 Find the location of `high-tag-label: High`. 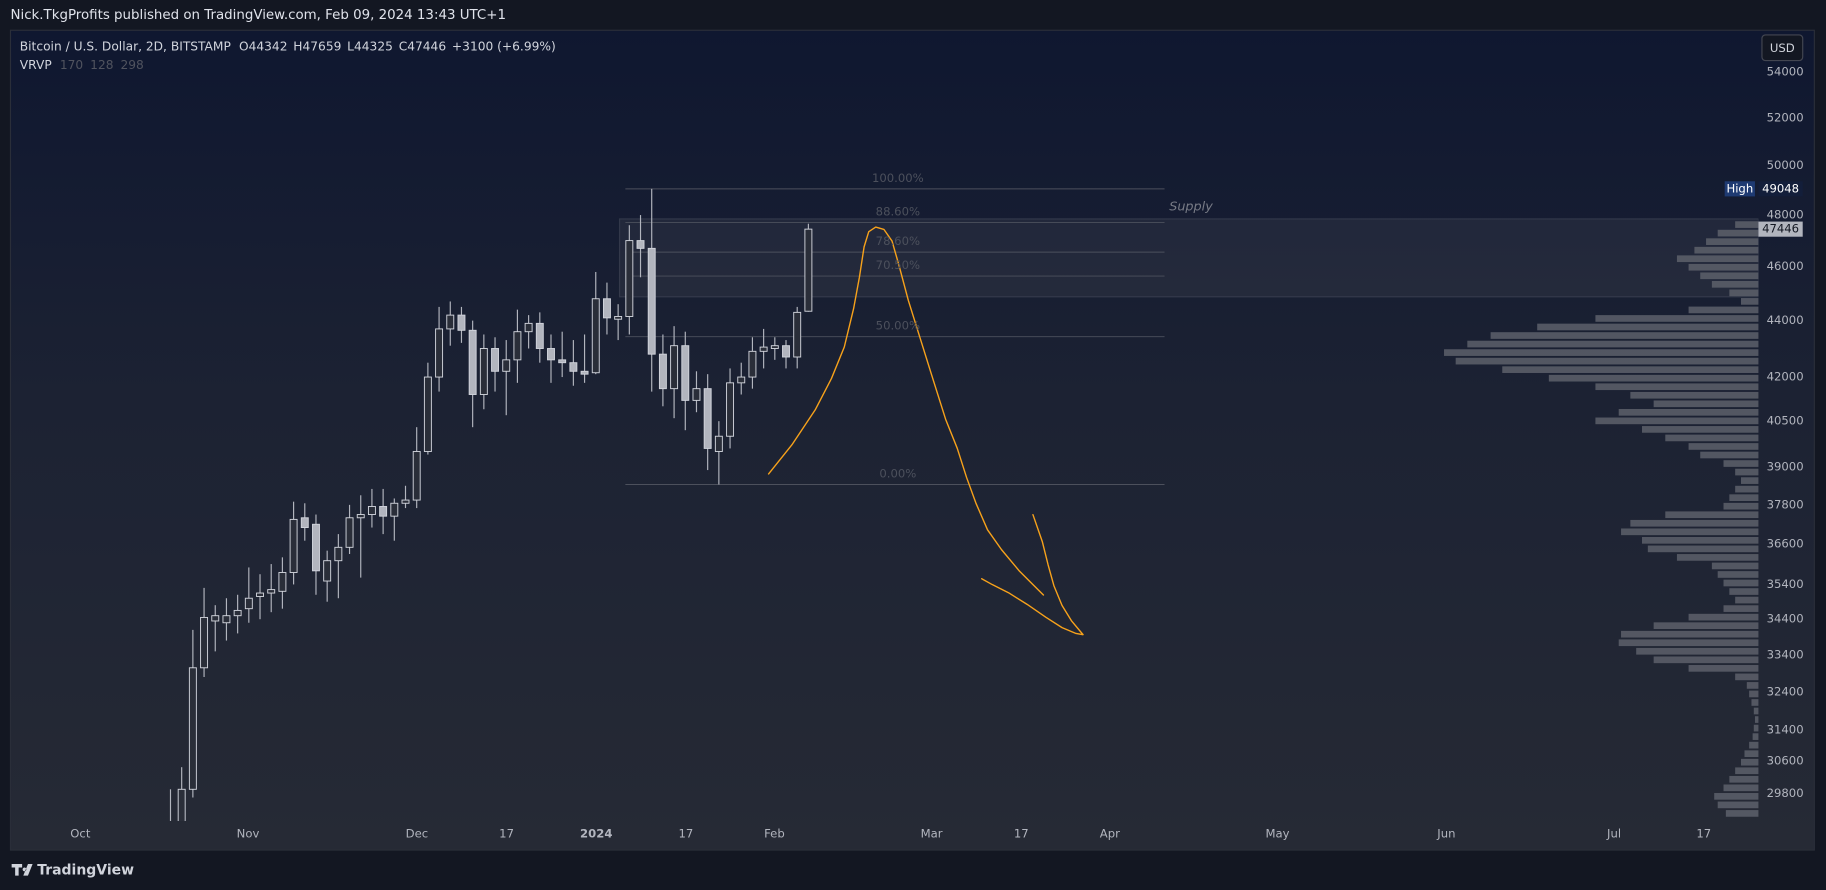

high-tag-label: High is located at coordinates (1739, 188).